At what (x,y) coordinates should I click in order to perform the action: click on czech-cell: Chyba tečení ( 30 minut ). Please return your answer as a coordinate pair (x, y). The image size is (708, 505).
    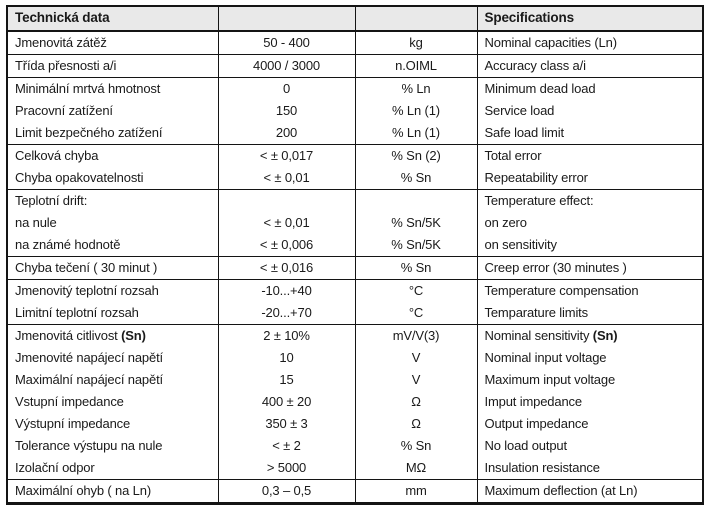
    Looking at the image, I should click on (112, 268).